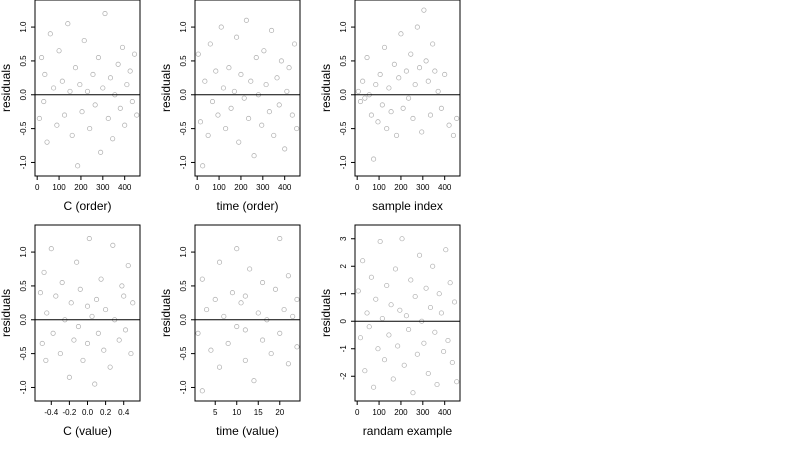  Describe the element at coordinates (445, 412) in the screenshot. I see `x-tick-label: 400` at that location.